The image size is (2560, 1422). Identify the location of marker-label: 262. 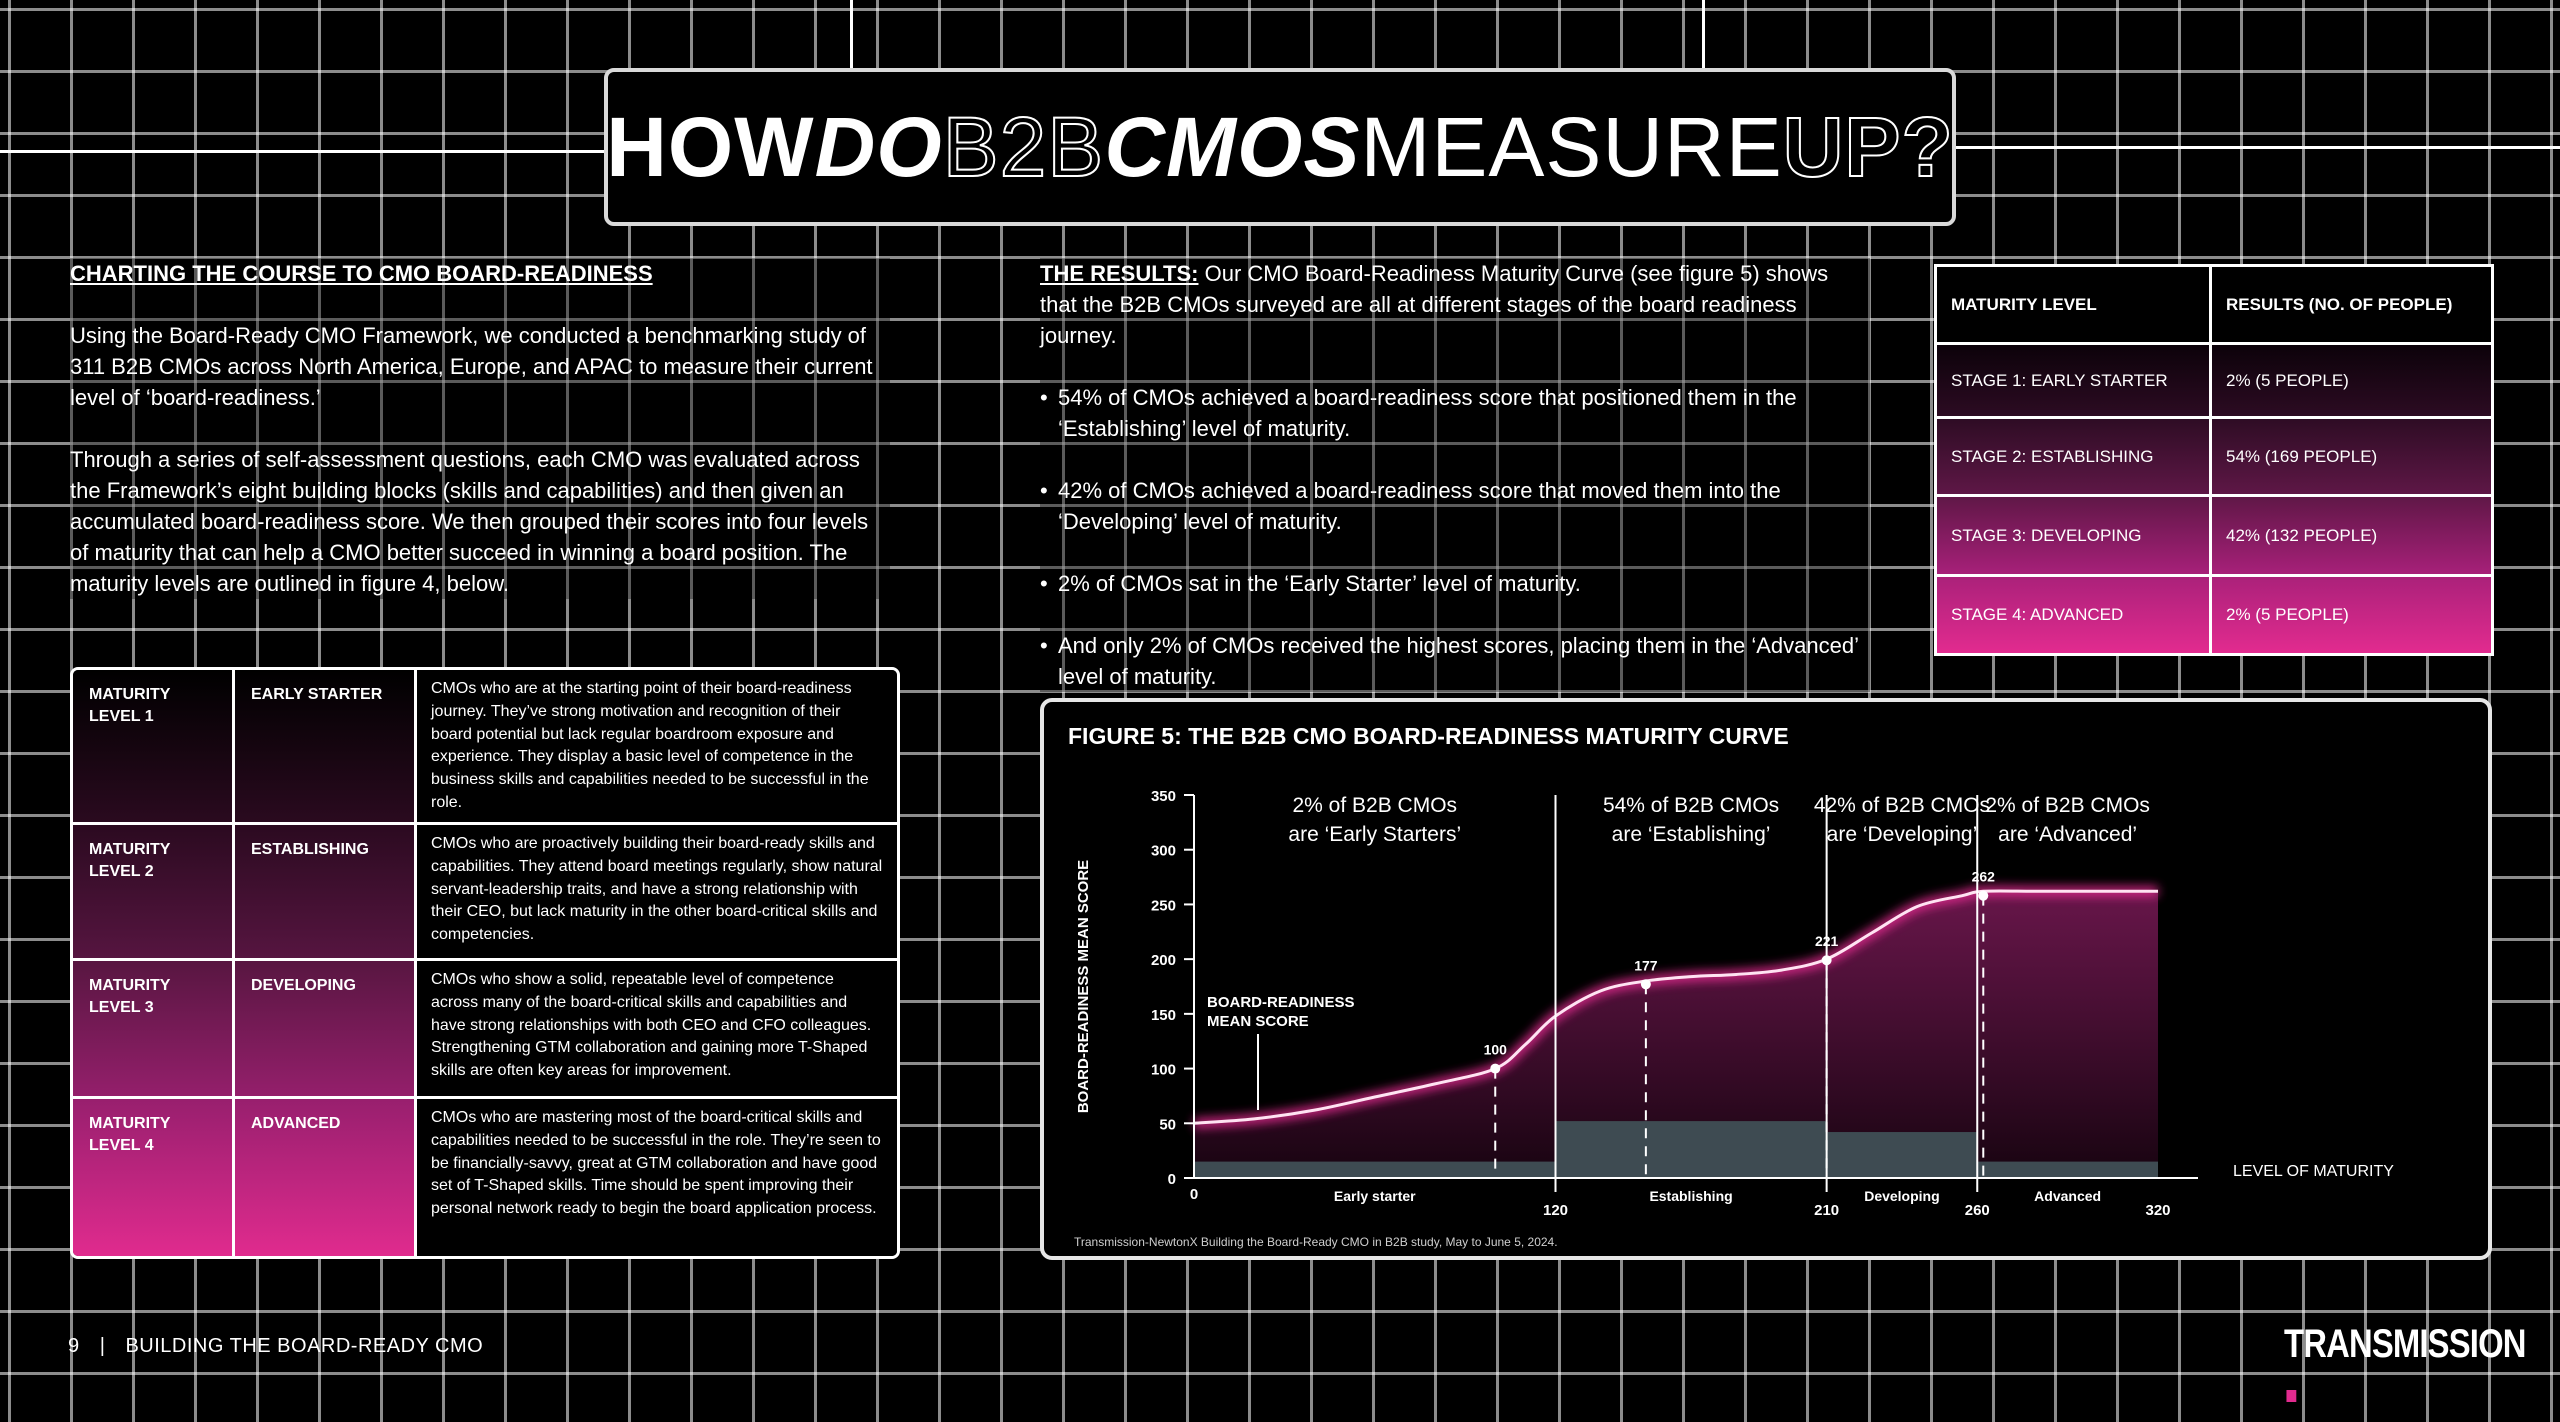
(1984, 877).